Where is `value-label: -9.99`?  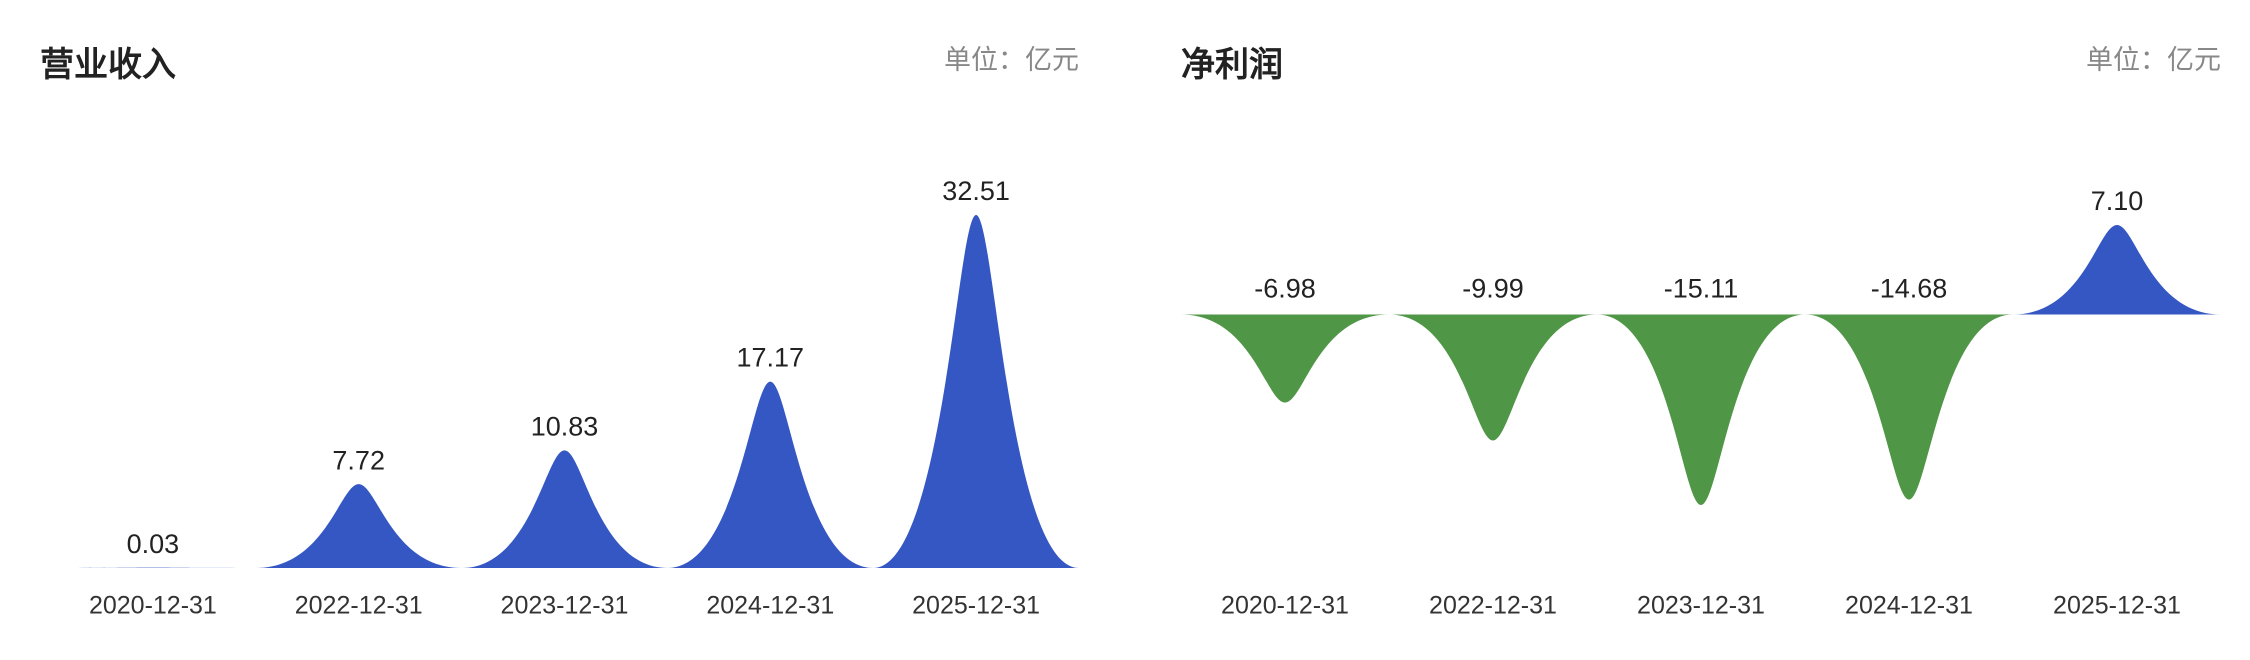 value-label: -9.99 is located at coordinates (1493, 289).